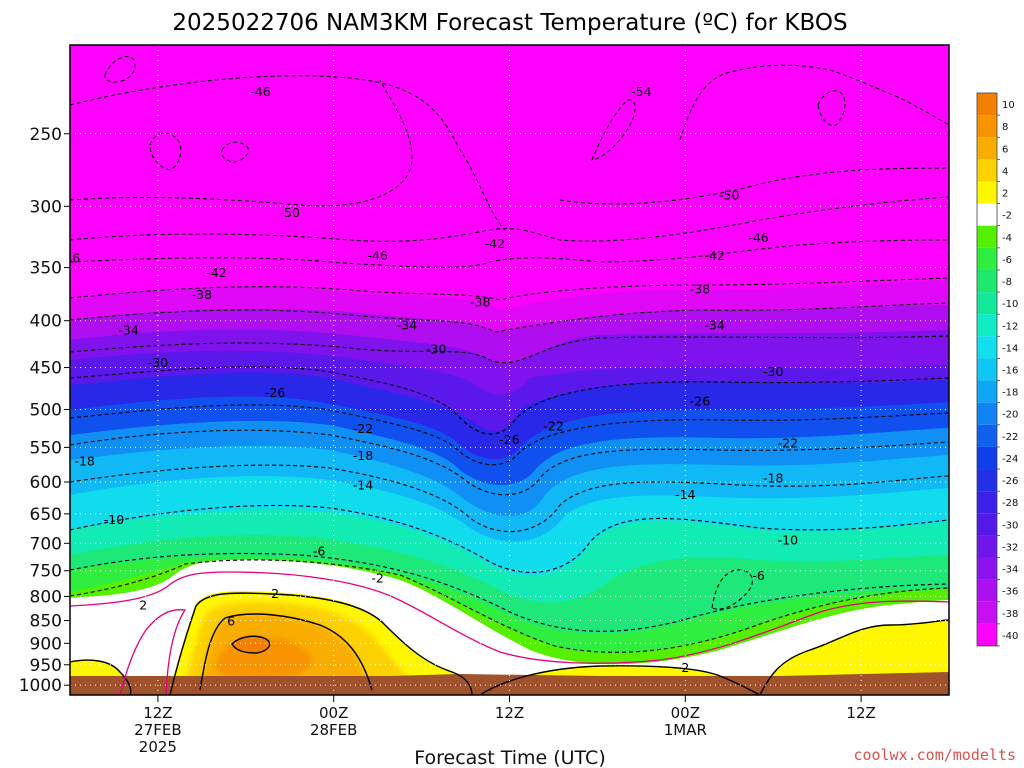 This screenshot has width=1024, height=768. I want to click on ground-surface-edge, so click(509, 683).